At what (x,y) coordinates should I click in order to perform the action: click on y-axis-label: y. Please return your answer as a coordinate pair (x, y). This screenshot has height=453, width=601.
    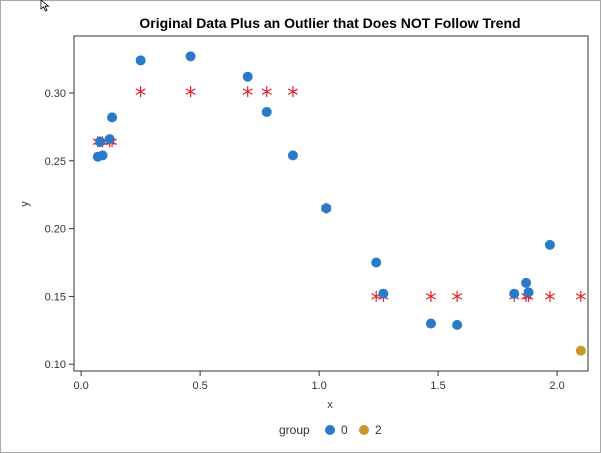
    Looking at the image, I should click on (25, 204).